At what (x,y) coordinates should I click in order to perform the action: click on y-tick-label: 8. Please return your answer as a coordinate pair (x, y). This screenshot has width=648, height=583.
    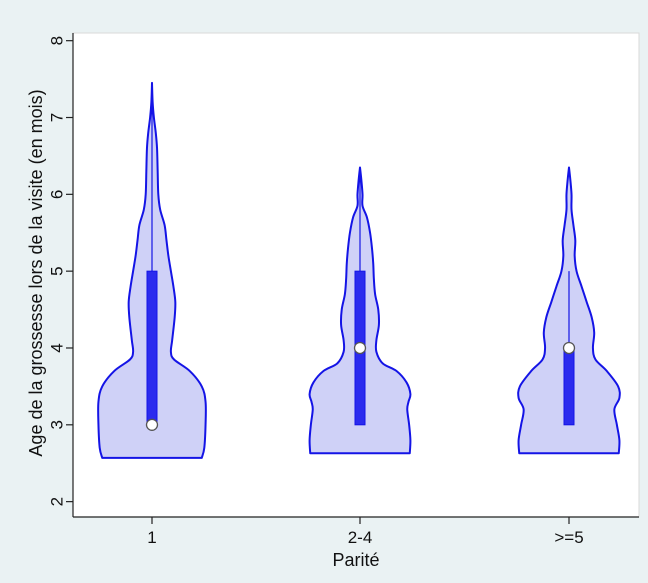
    Looking at the image, I should click on (56, 40).